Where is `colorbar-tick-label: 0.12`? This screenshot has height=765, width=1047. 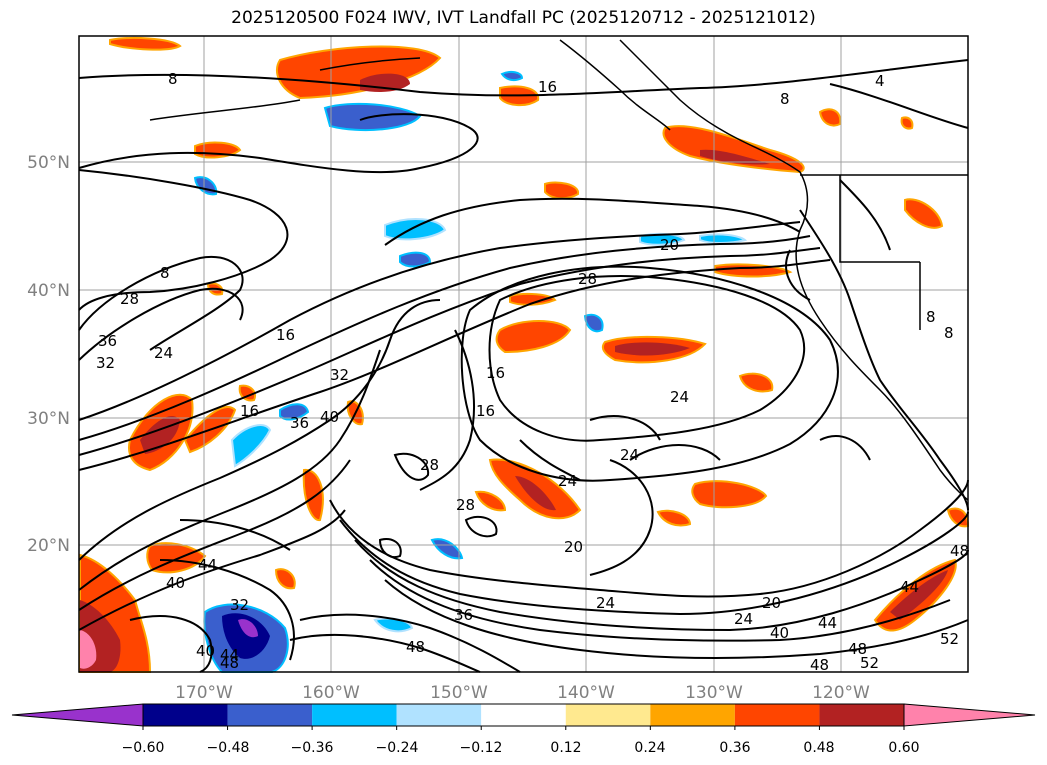
colorbar-tick-label: 0.12 is located at coordinates (565, 748).